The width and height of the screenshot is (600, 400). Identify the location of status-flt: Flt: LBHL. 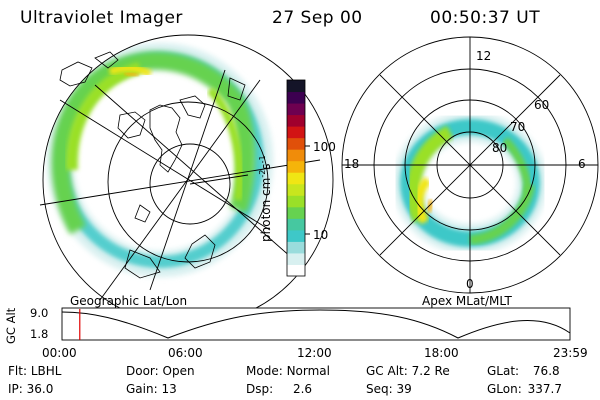
(35, 371).